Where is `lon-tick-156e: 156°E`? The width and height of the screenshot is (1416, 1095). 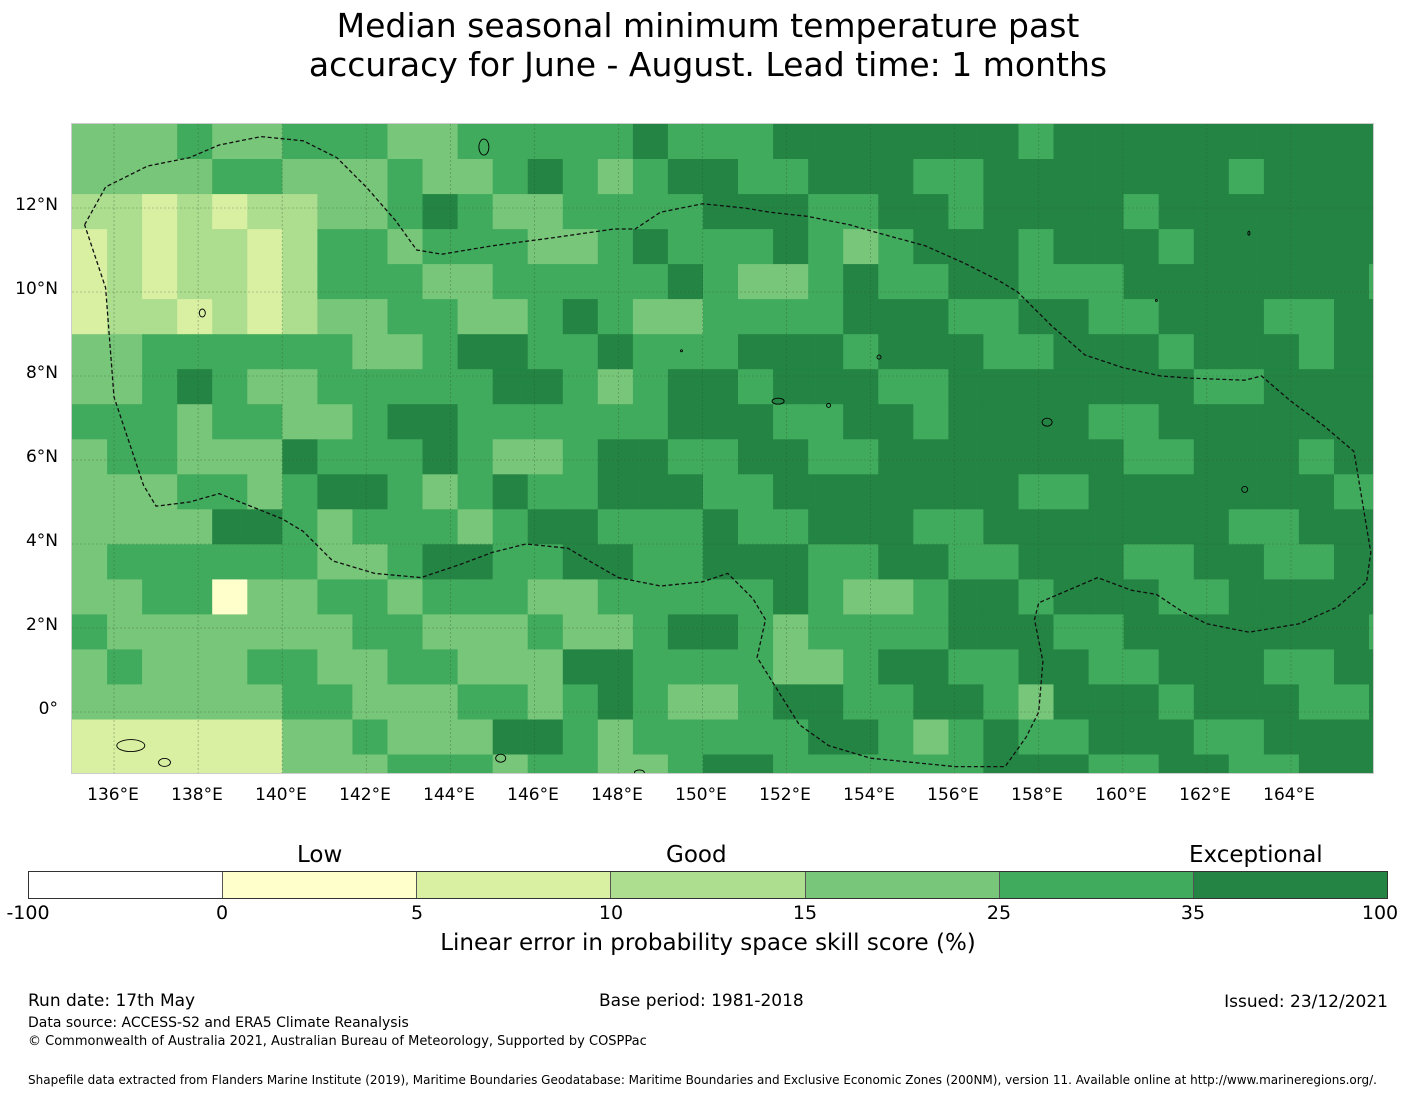 lon-tick-156e: 156°E is located at coordinates (953, 795).